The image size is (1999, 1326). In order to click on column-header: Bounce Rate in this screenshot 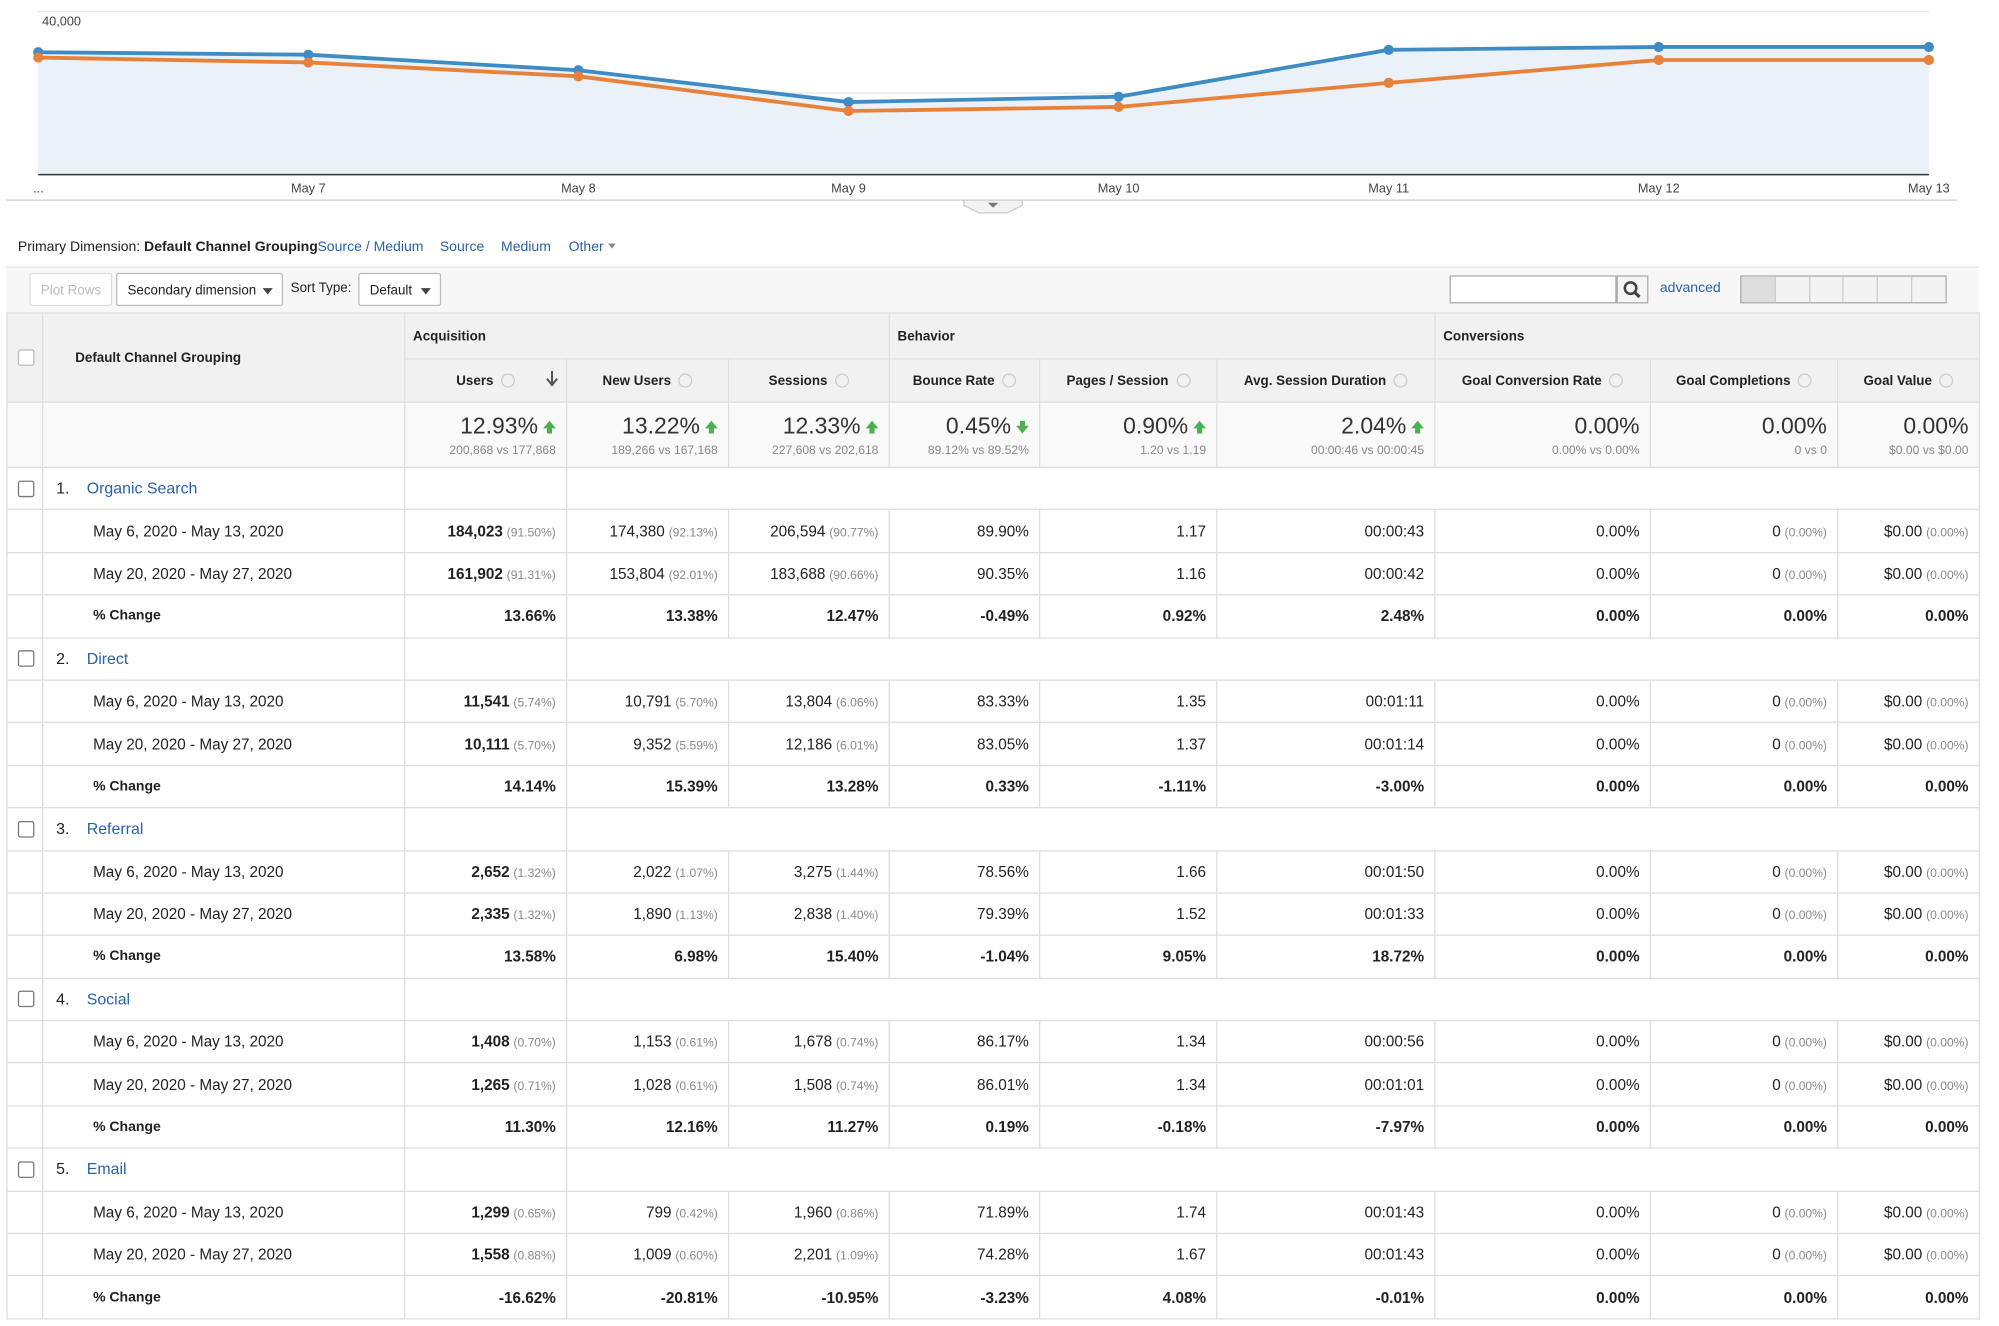, I will do `click(964, 380)`.